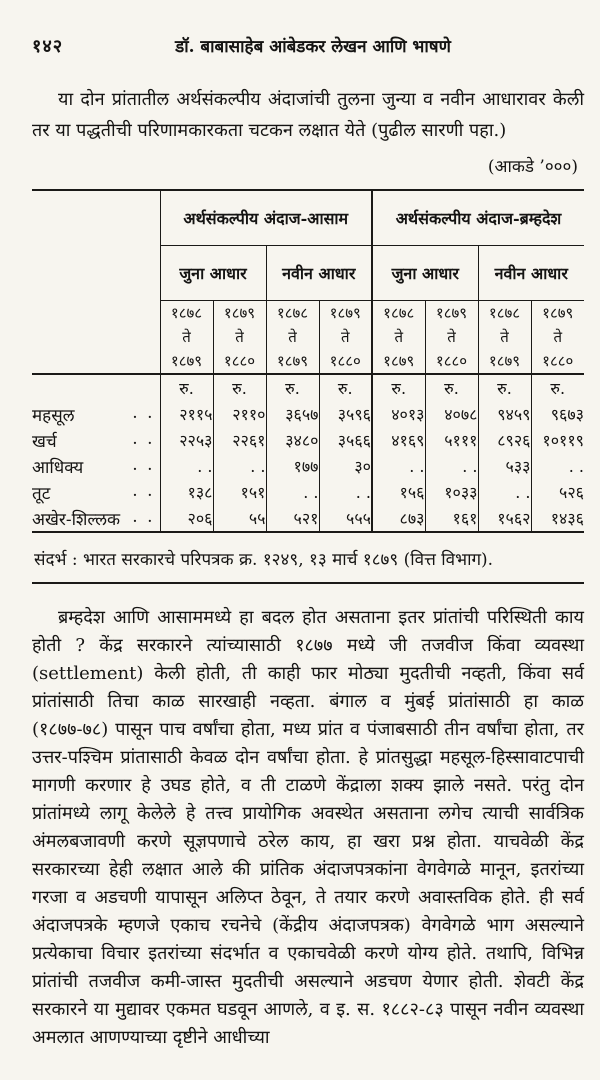 The width and height of the screenshot is (600, 1080). What do you see at coordinates (346, 414) in the screenshot?
I see `value-cell: ३५९६` at bounding box center [346, 414].